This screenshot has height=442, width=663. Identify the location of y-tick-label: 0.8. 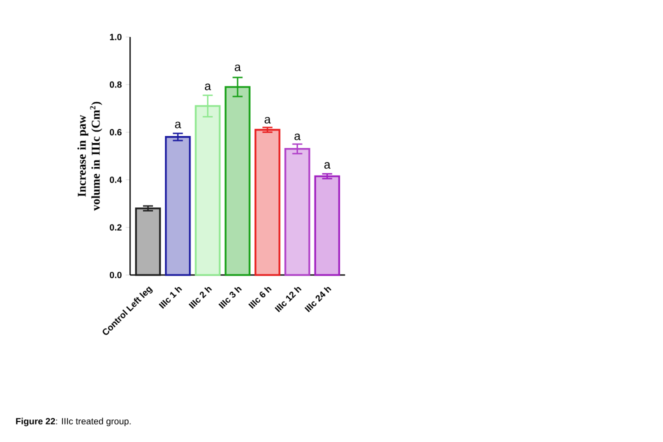
(116, 84).